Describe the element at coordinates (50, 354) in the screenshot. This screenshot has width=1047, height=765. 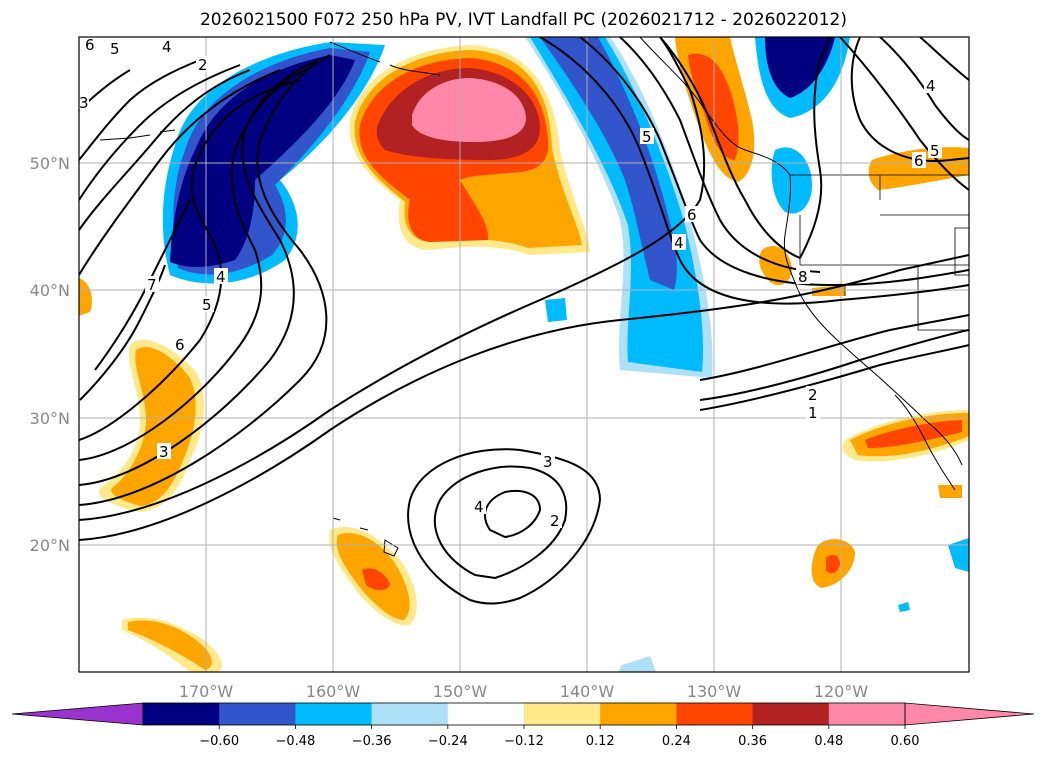
I see `latitude-labels: 50°N 40°N 30°N 20°N` at that location.